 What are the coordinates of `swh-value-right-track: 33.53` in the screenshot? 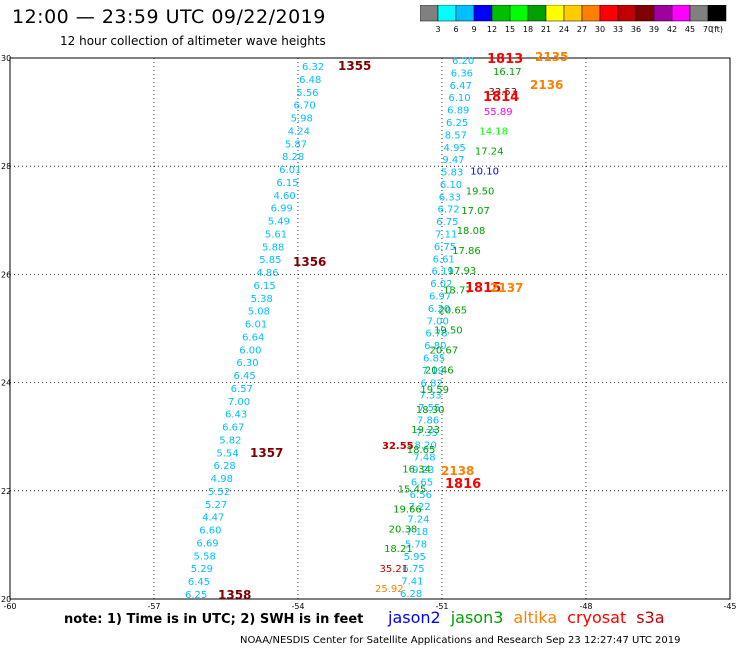 It's located at (502, 92).